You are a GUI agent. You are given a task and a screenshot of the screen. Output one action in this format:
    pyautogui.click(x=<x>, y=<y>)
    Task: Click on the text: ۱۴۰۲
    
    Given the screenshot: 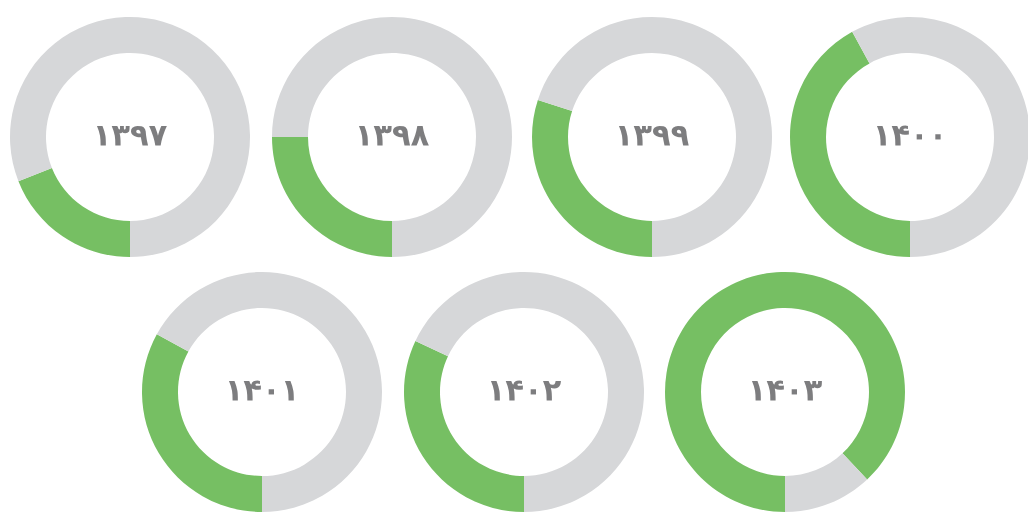 What is the action you would take?
    pyautogui.click(x=525, y=390)
    